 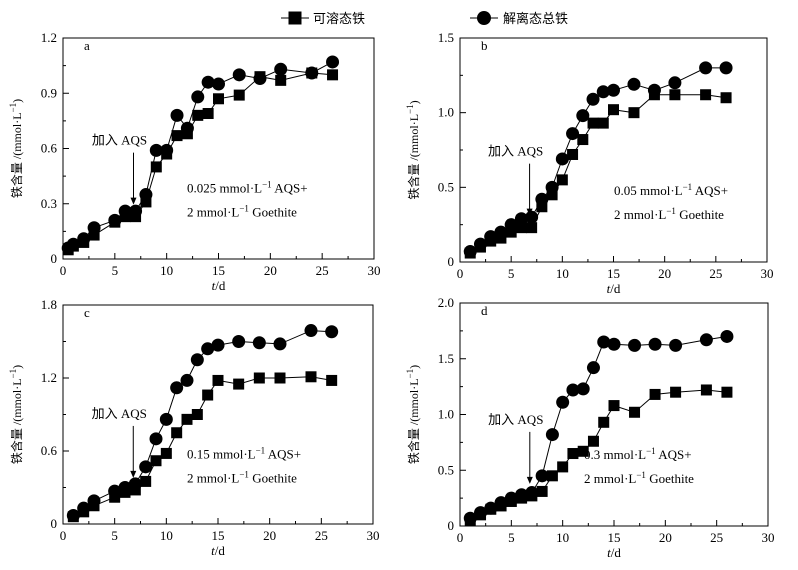 I want to click on condition-line-1: 0.3 mmol·L−1 AQS+, so click(x=638, y=454).